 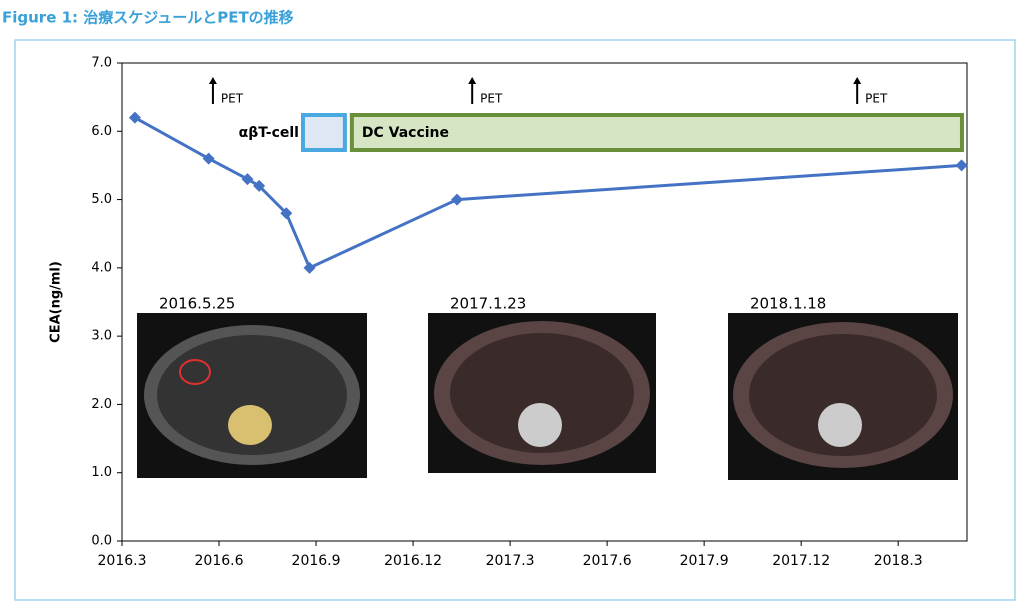 What do you see at coordinates (101, 131) in the screenshot?
I see `y-tick-label: 6.0` at bounding box center [101, 131].